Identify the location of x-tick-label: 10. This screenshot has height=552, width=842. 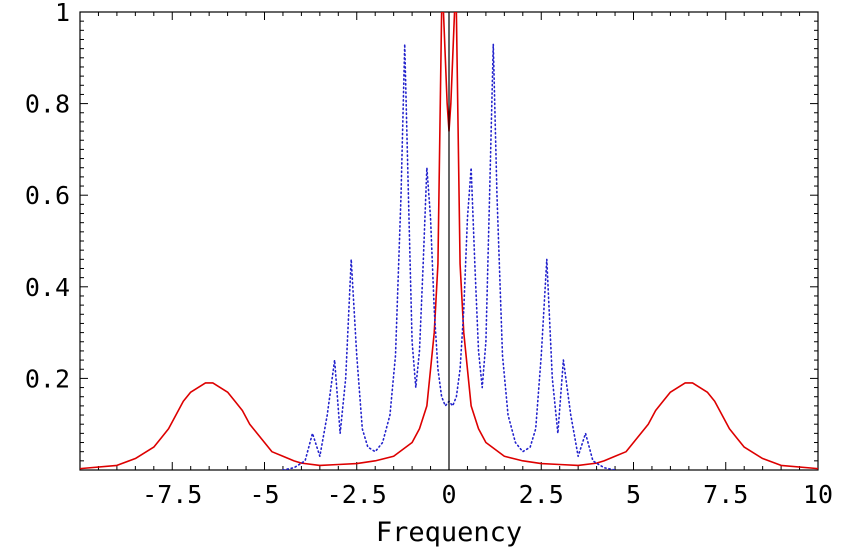
(818, 494).